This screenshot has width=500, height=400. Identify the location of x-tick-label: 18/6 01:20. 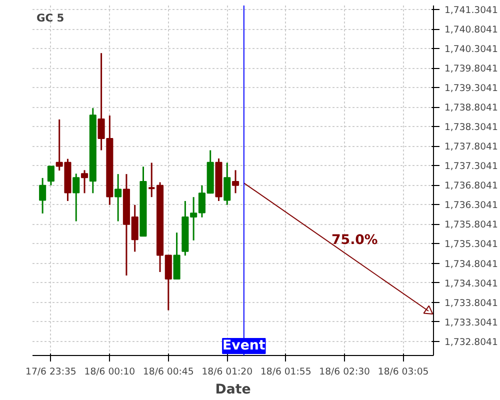
(227, 372).